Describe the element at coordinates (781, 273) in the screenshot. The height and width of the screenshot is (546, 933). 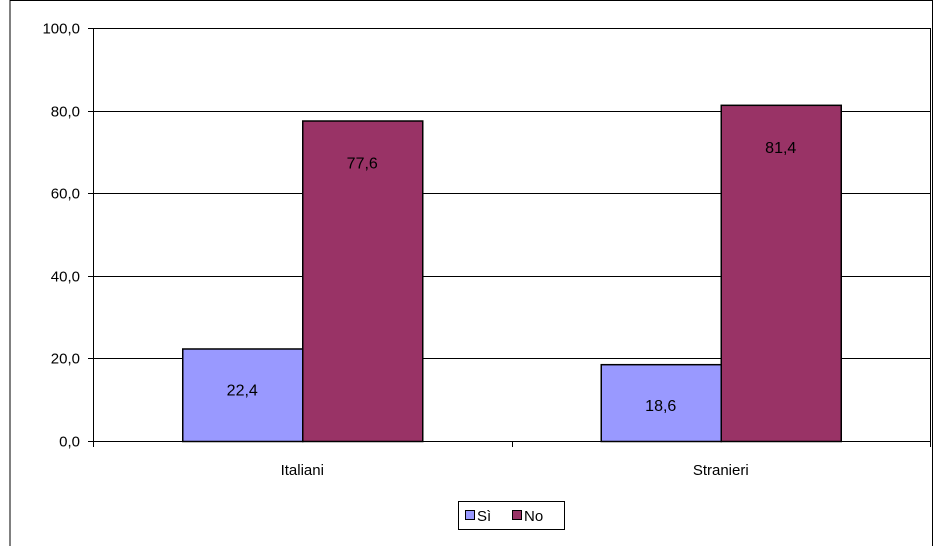
I see `bar-no-stranieri` at that location.